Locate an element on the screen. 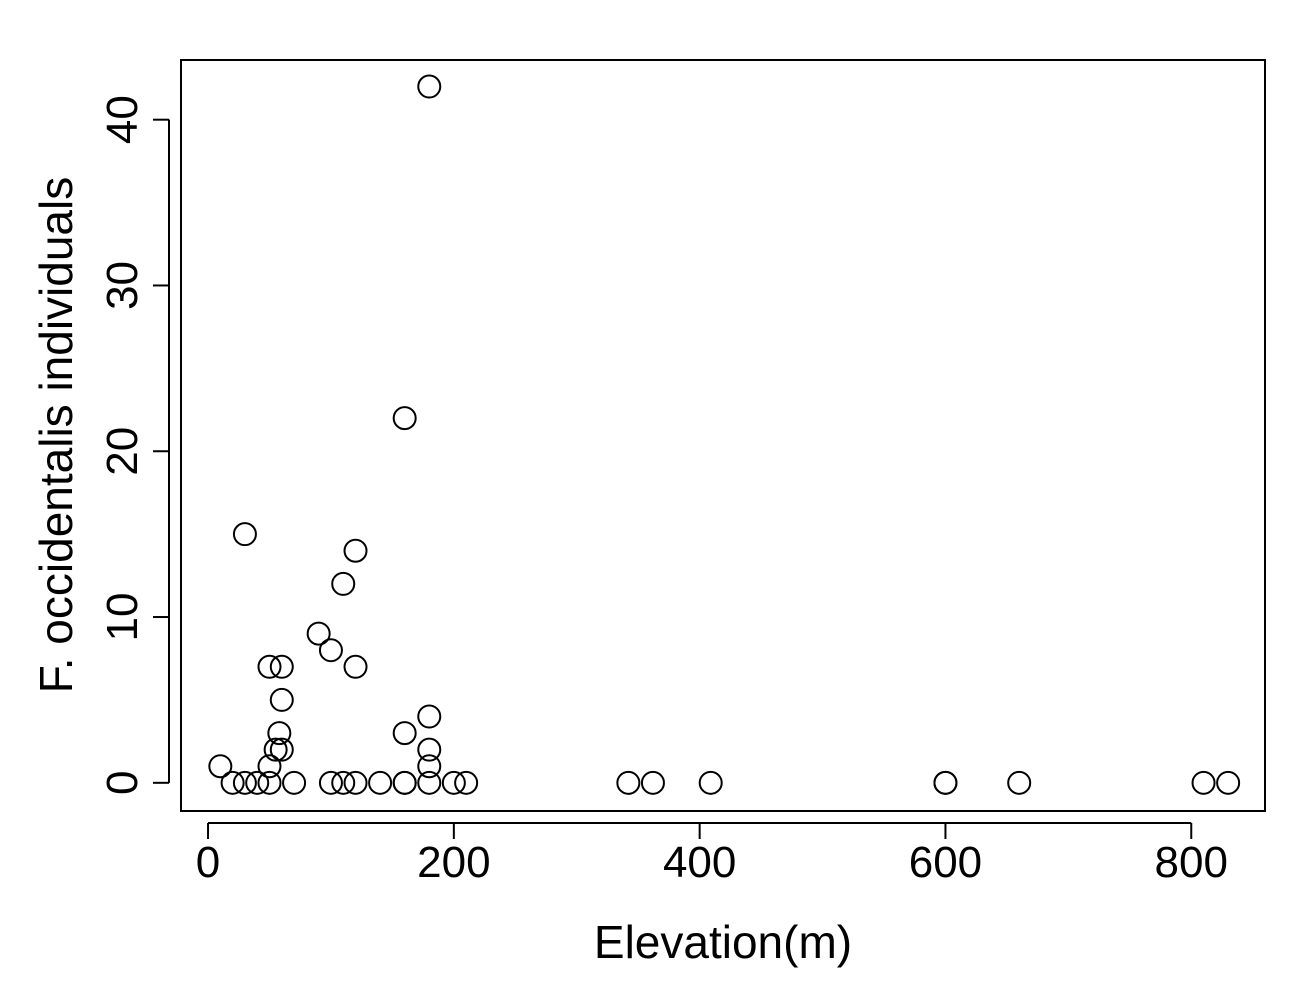 This screenshot has width=1296, height=993. x-tick-label: 600 is located at coordinates (945, 862).